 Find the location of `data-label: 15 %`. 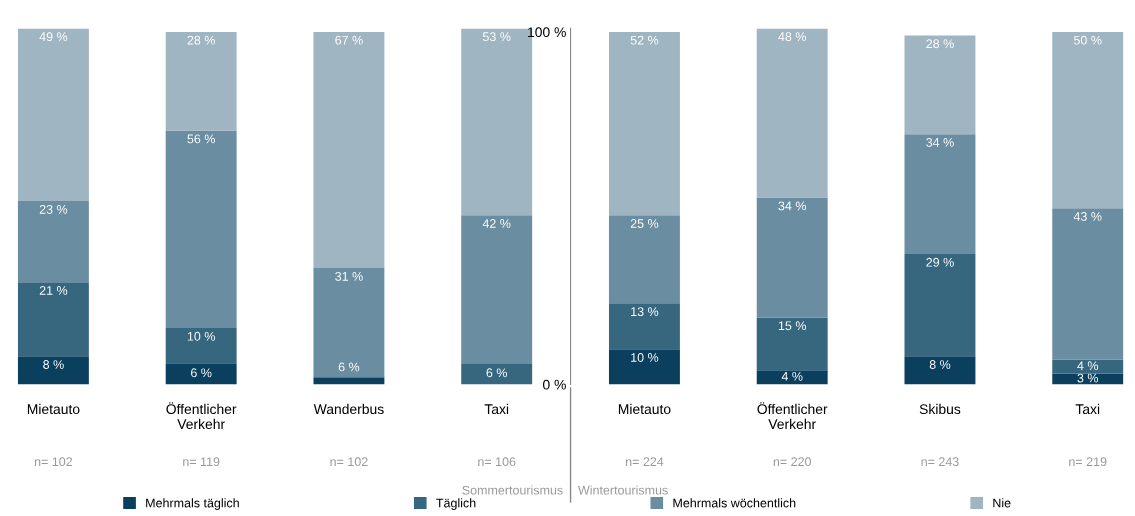

data-label: 15 % is located at coordinates (792, 326).